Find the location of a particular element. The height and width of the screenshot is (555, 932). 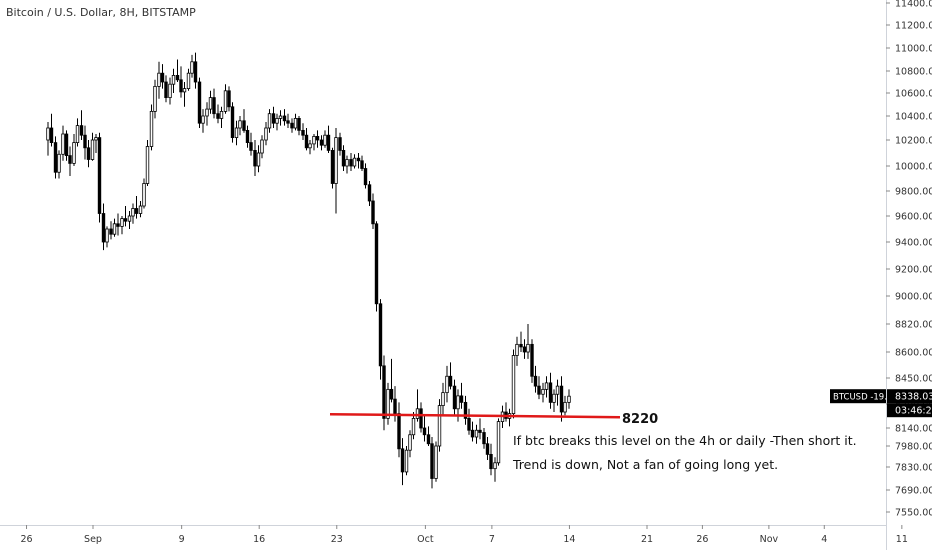

y-tick-label: 10800.00 is located at coordinates (913, 72).